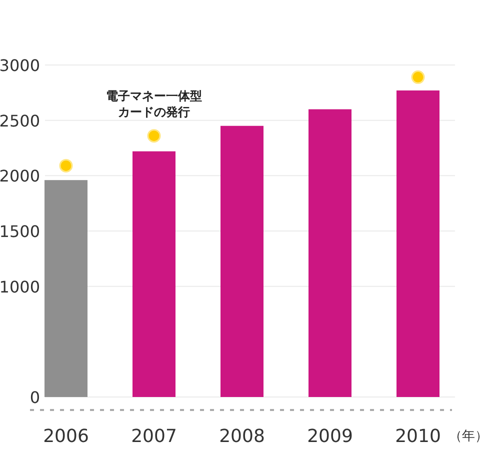 The height and width of the screenshot is (450, 490). What do you see at coordinates (20, 65) in the screenshot?
I see `y-tick-label: 3000` at bounding box center [20, 65].